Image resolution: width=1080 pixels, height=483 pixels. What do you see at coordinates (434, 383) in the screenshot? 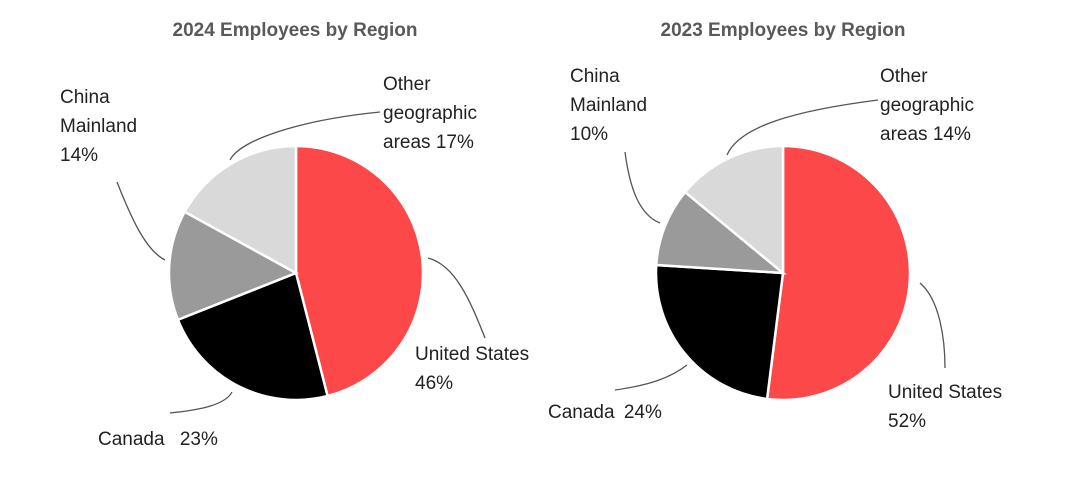
I see `value-label: 46%` at bounding box center [434, 383].